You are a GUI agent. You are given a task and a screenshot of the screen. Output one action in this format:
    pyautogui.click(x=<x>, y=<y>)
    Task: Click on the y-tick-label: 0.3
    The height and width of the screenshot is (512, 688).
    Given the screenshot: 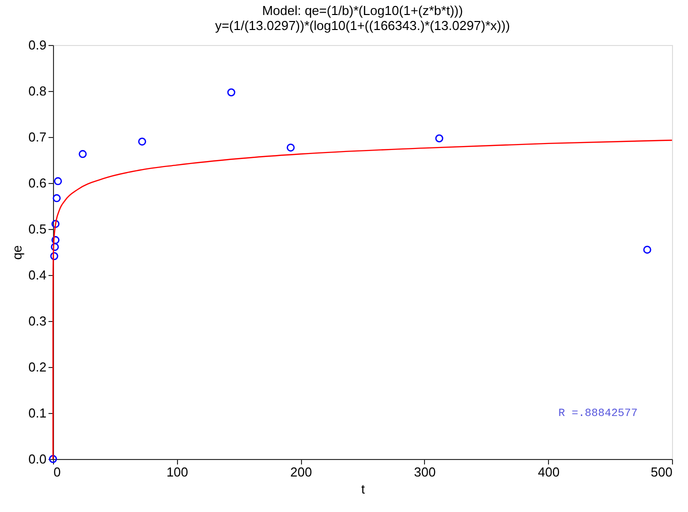 What is the action you would take?
    pyautogui.click(x=37, y=321)
    